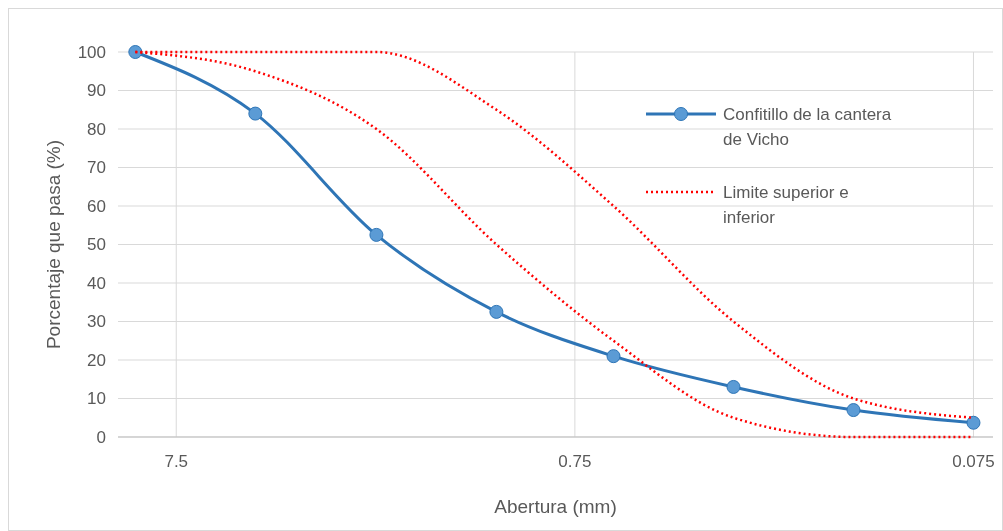 The height and width of the screenshot is (531, 1003). What do you see at coordinates (807, 127) in the screenshot?
I see `legend-label: Confitillo de la cantera de Vicho` at bounding box center [807, 127].